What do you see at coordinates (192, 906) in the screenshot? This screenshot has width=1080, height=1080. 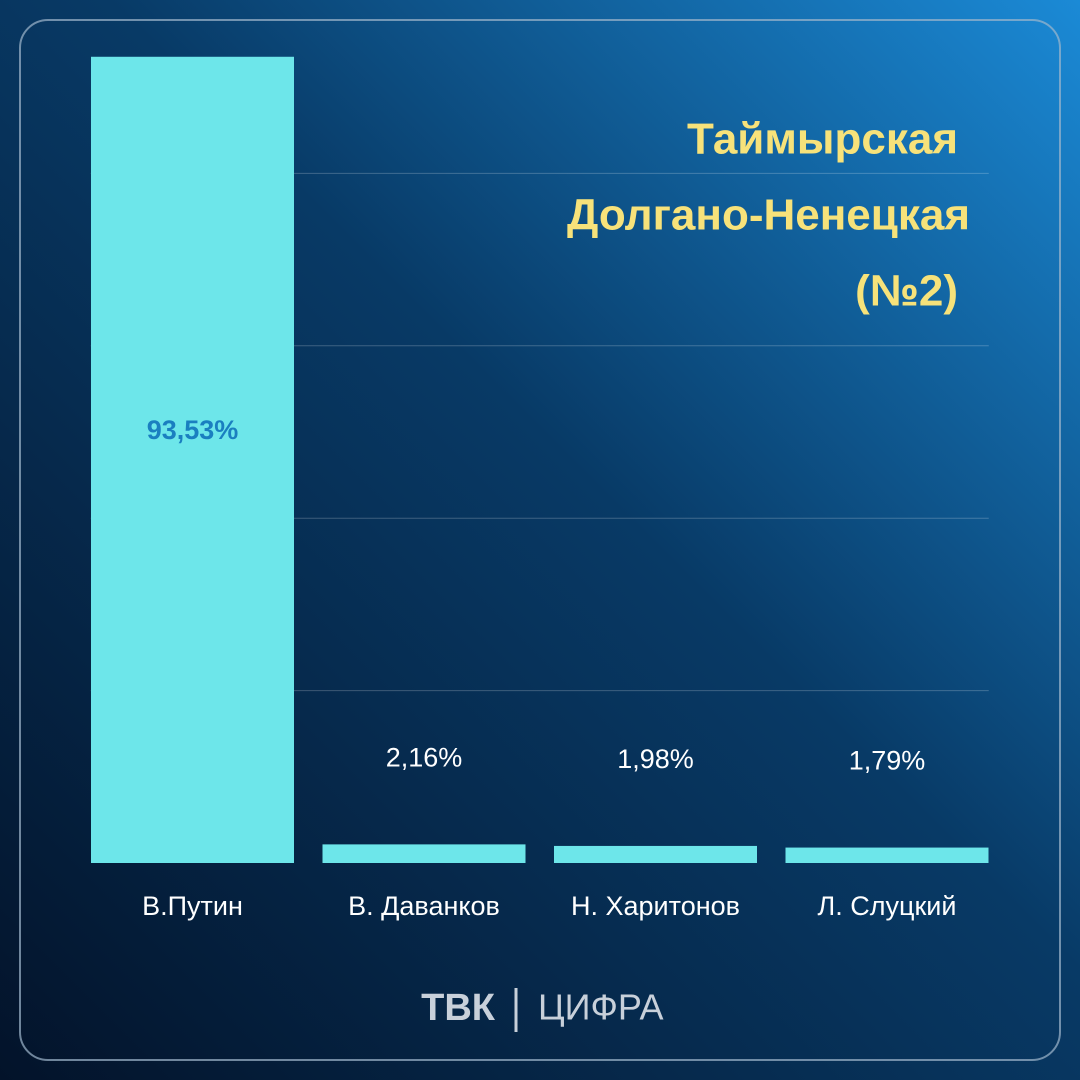 I see `x-tick-label: В.Путин` at bounding box center [192, 906].